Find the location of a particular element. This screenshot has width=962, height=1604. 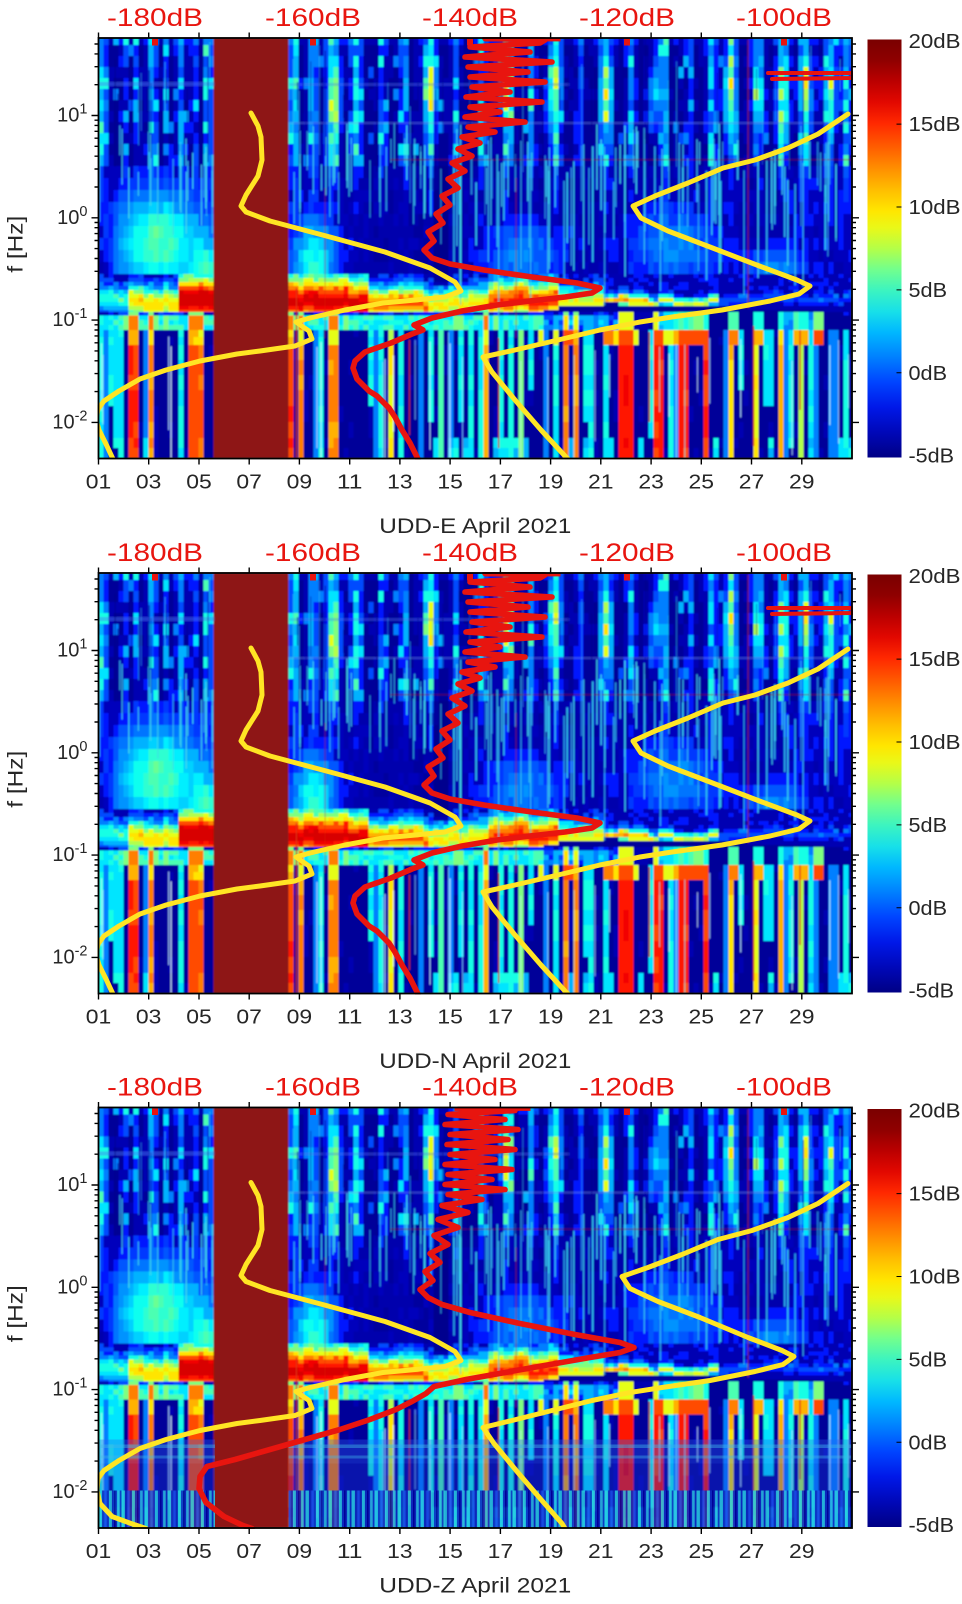

svg-text: UDD-N April 2021 is located at coordinates (475, 1061).